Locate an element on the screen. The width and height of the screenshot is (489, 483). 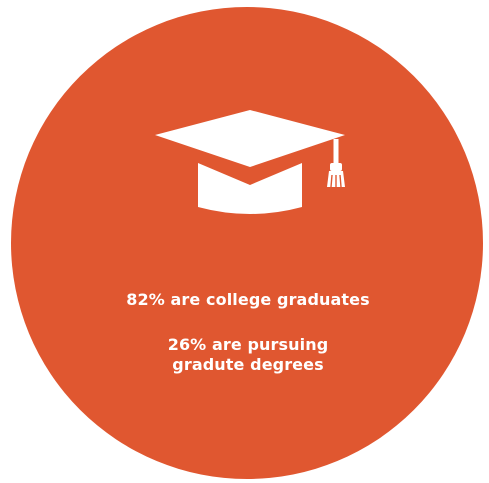
stat-graduate-degrees: 26% are pursuing gradute degrees is located at coordinates (244, 355).